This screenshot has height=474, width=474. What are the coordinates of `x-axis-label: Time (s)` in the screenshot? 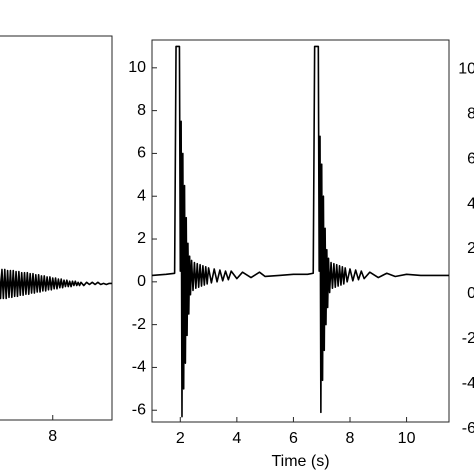 It's located at (300, 461).